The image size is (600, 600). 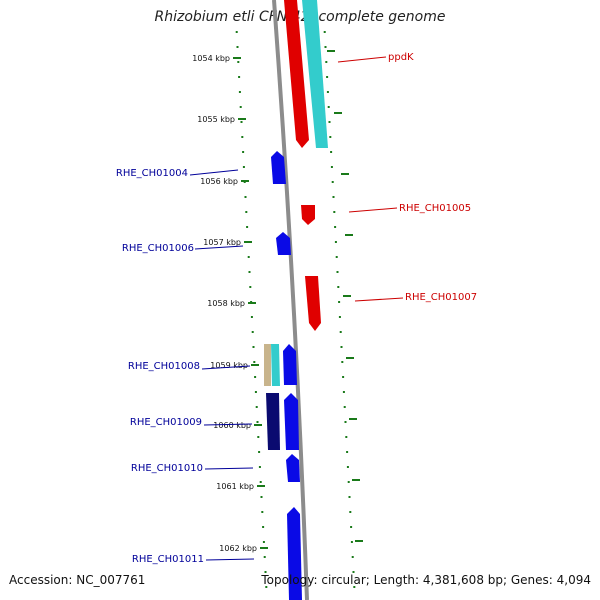 What do you see at coordinates (296, 74) in the screenshot?
I see `gene-ppdk-arrow` at bounding box center [296, 74].